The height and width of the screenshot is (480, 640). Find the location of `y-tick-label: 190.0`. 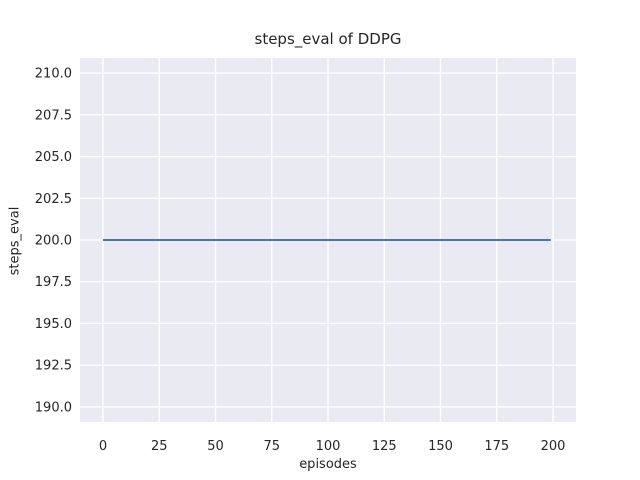

y-tick-label: 190.0 is located at coordinates (53, 407).